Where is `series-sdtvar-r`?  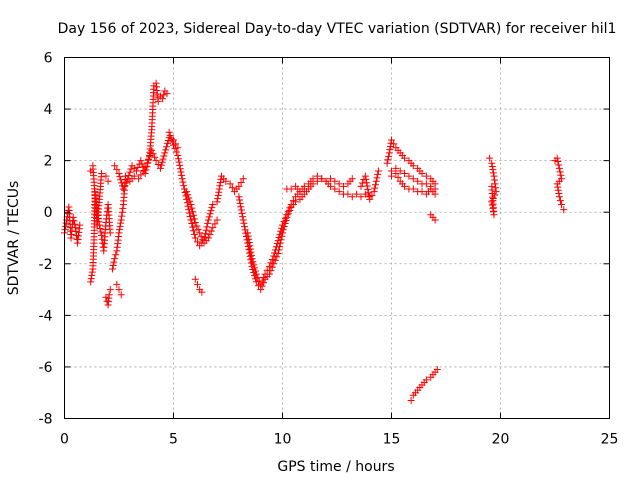
series-sdtvar-r is located at coordinates (413, 178).